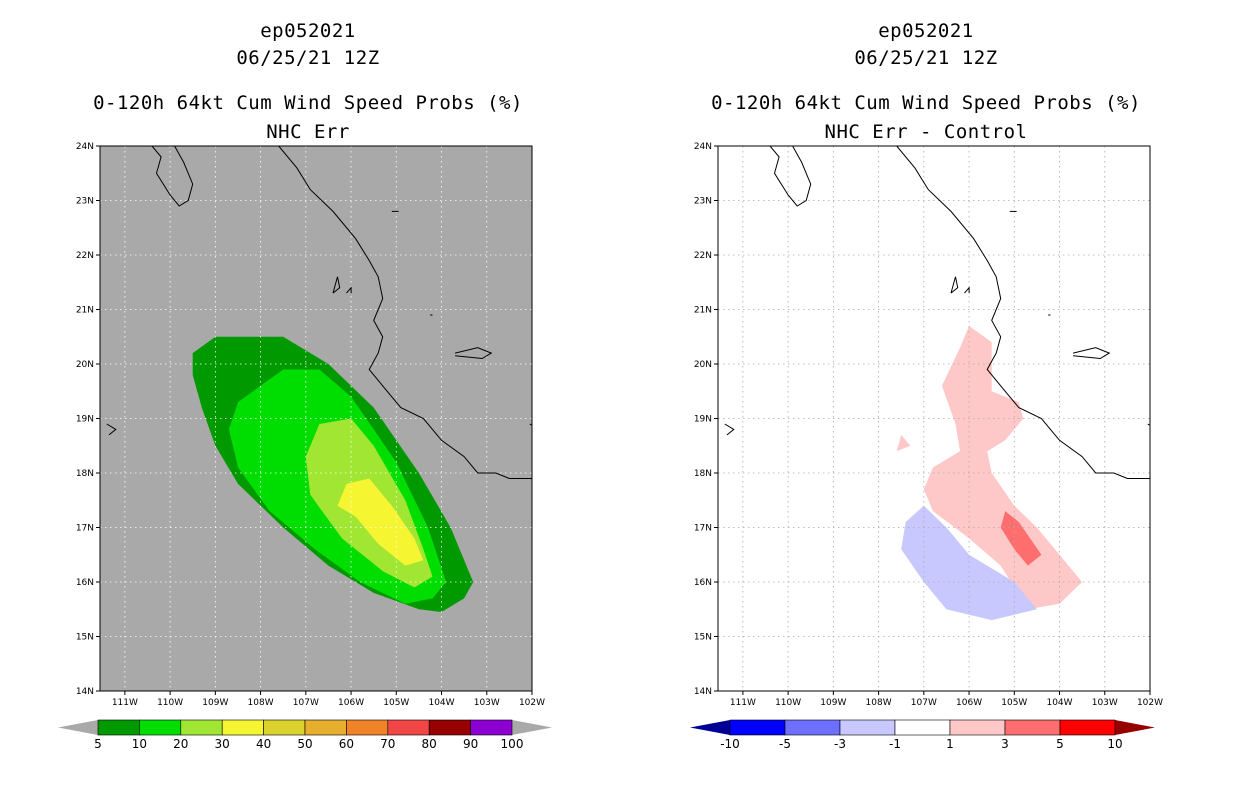 The width and height of the screenshot is (1236, 800). I want to click on panel1-ytick-label: 24N, so click(85, 147).